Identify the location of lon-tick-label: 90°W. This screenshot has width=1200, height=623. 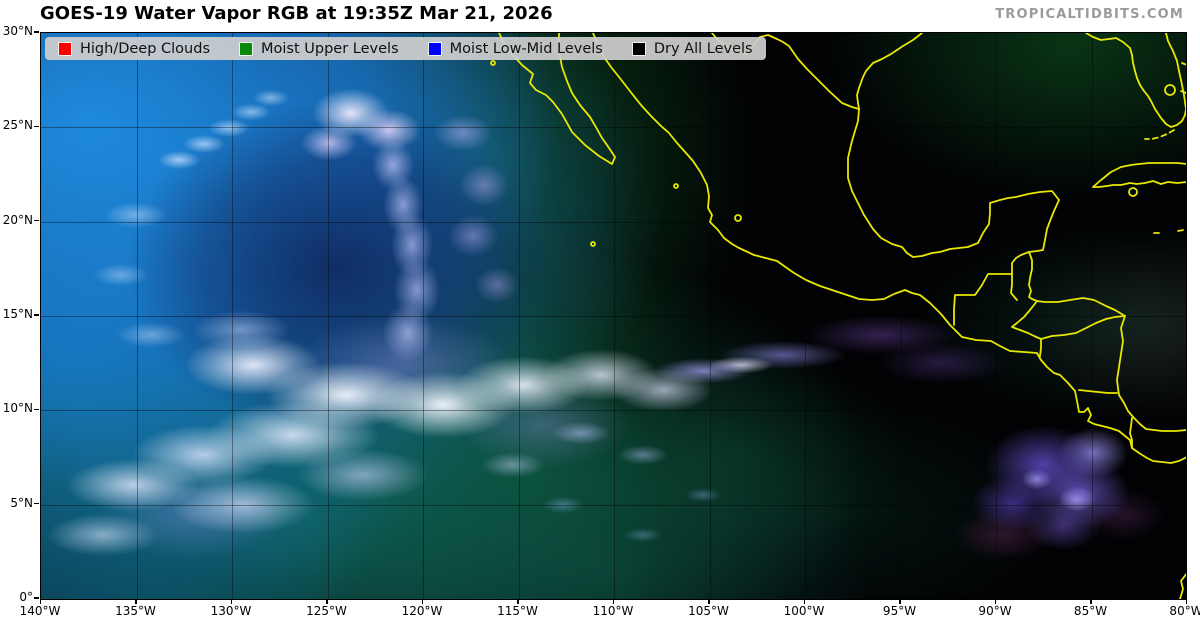
(995, 611).